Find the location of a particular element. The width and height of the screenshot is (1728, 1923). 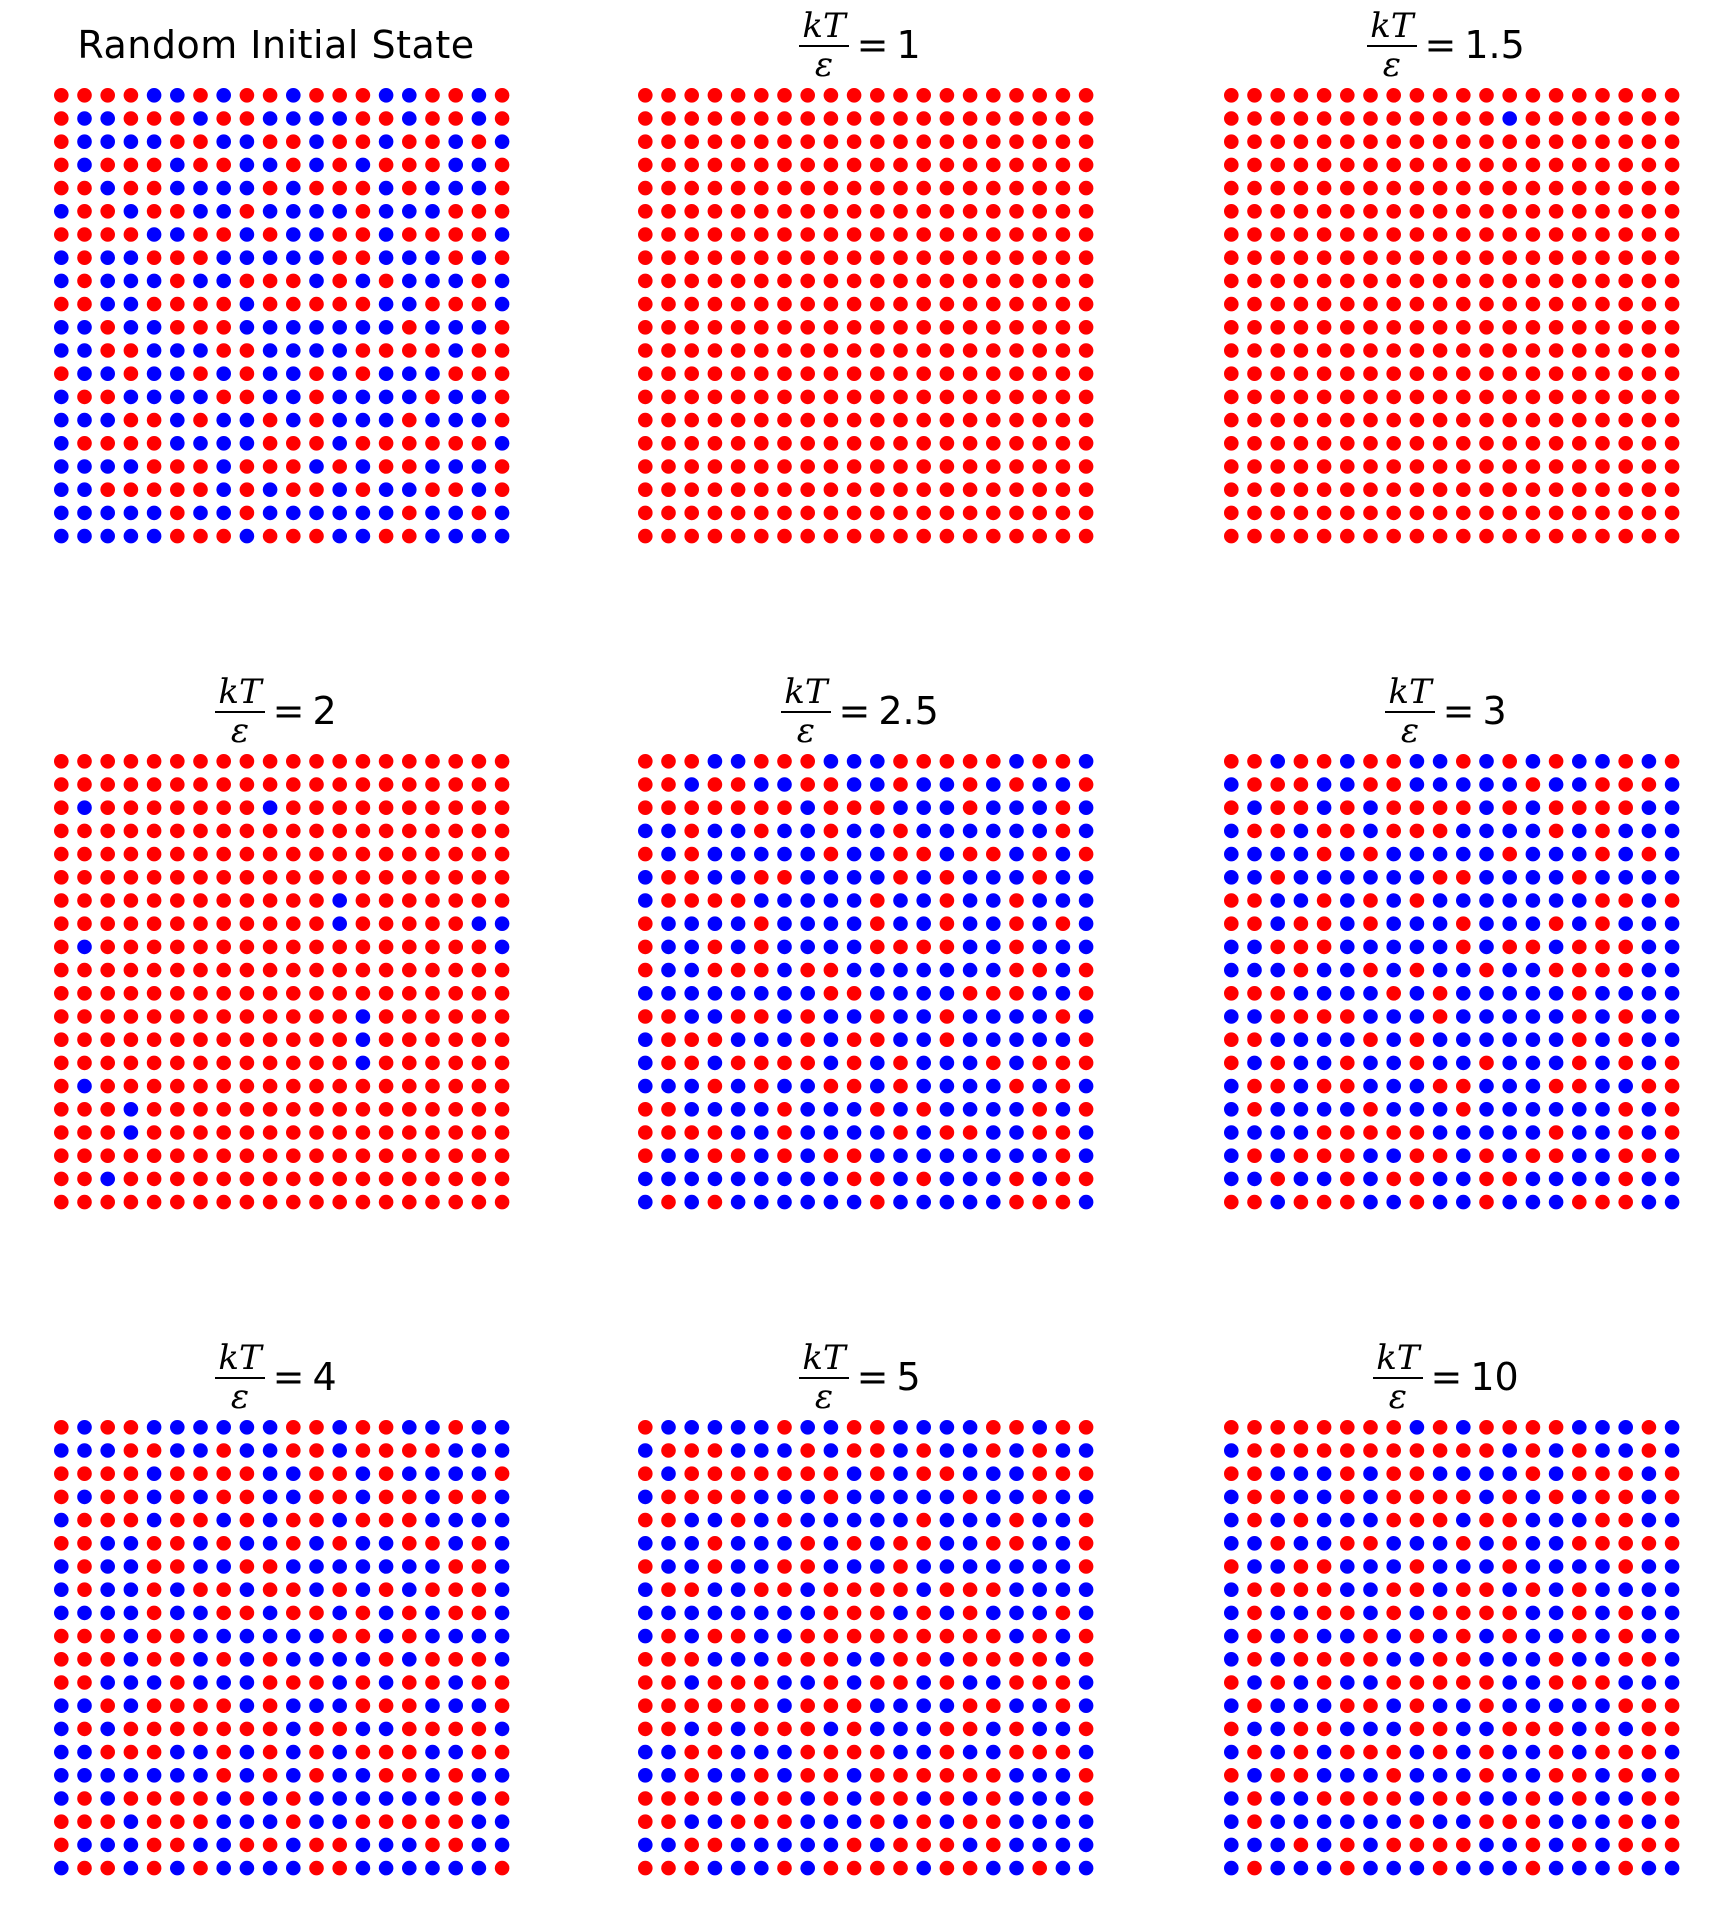

fraction-numerator: kT is located at coordinates (824, 25).